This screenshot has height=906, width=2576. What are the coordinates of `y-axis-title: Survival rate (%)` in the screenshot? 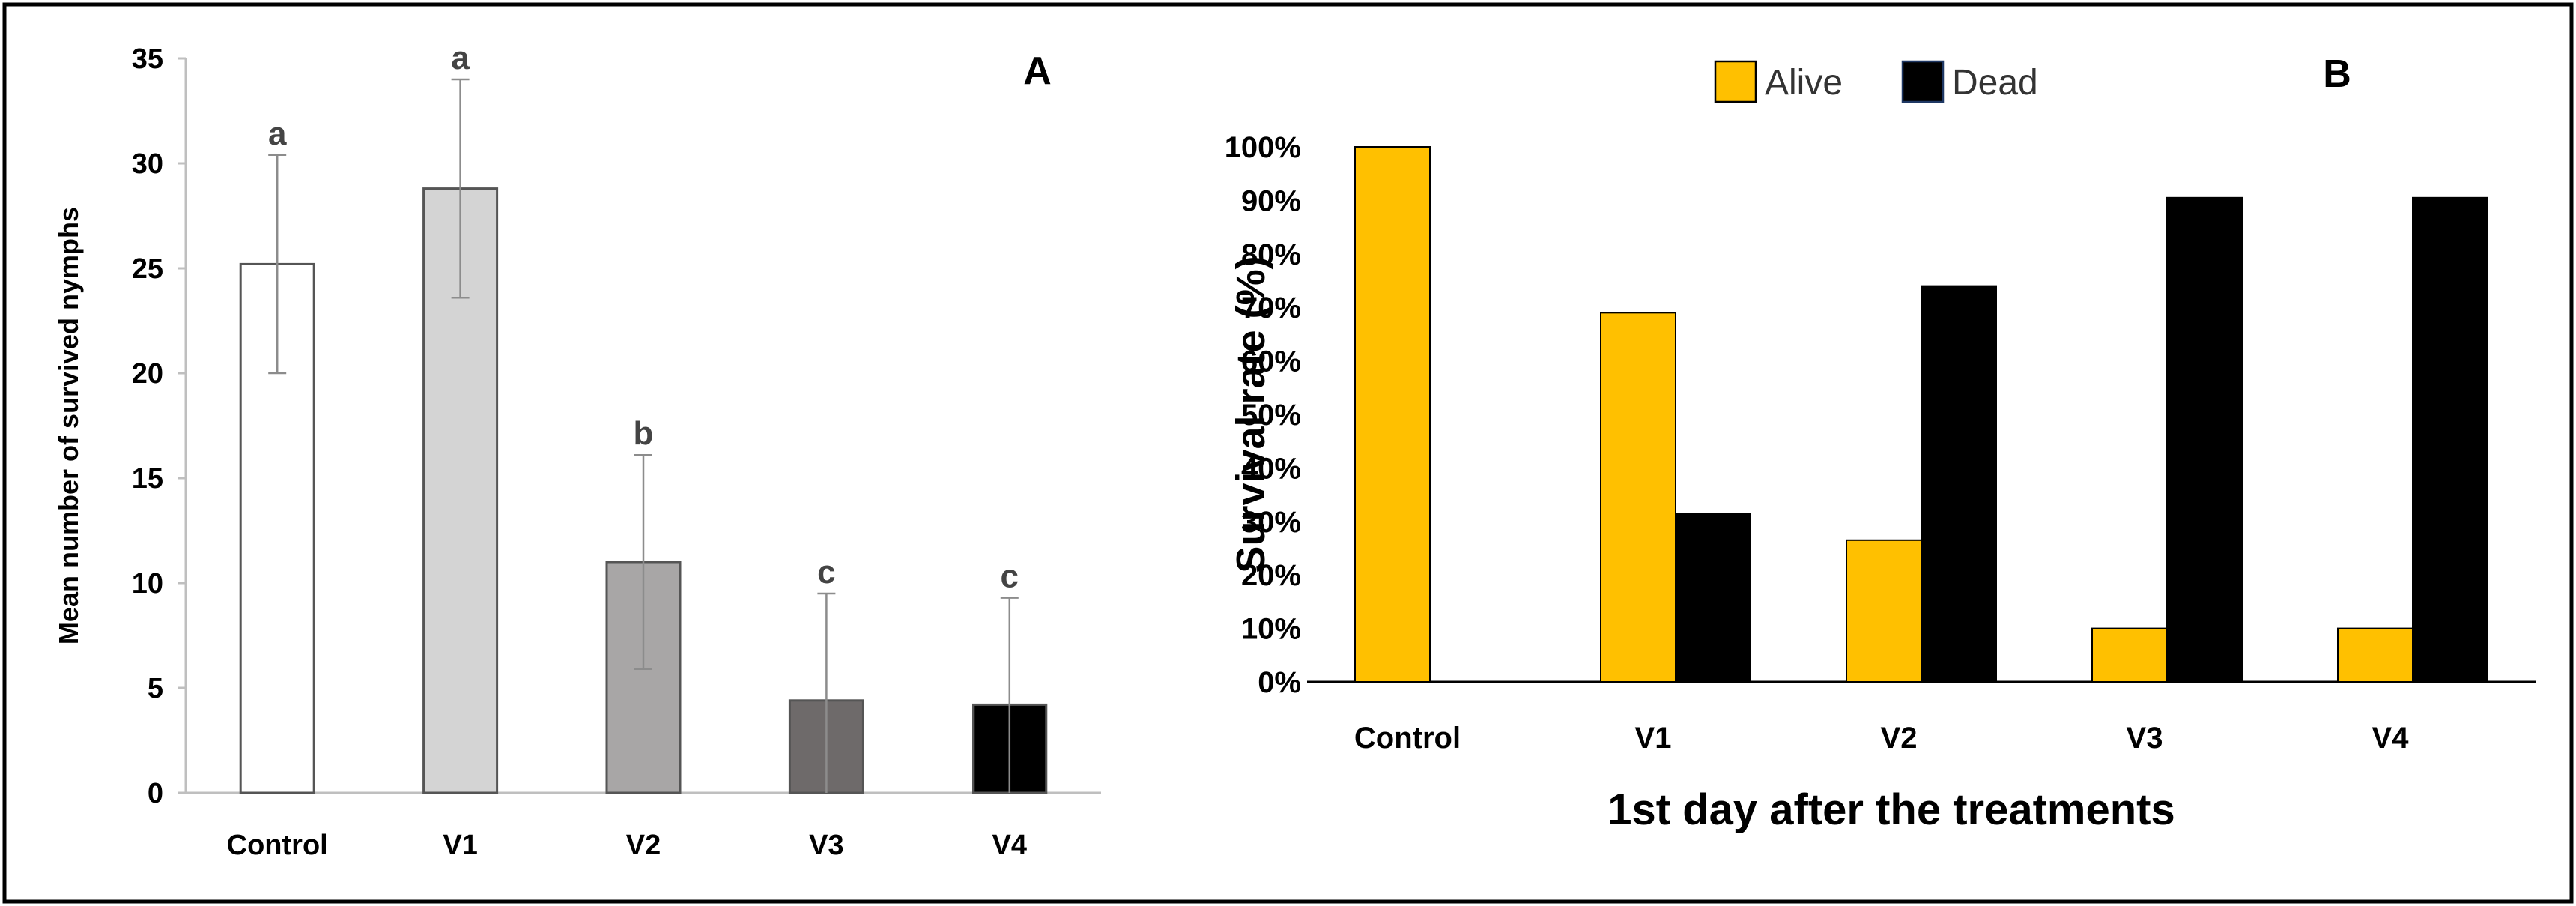 It's located at (1250, 414).